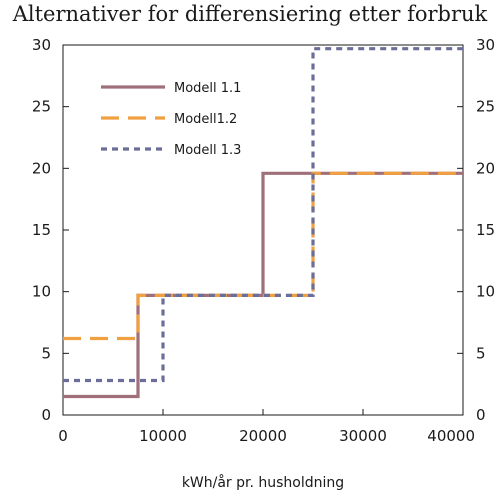  Describe the element at coordinates (163, 436) in the screenshot. I see `x-tick-label: 10000` at that location.